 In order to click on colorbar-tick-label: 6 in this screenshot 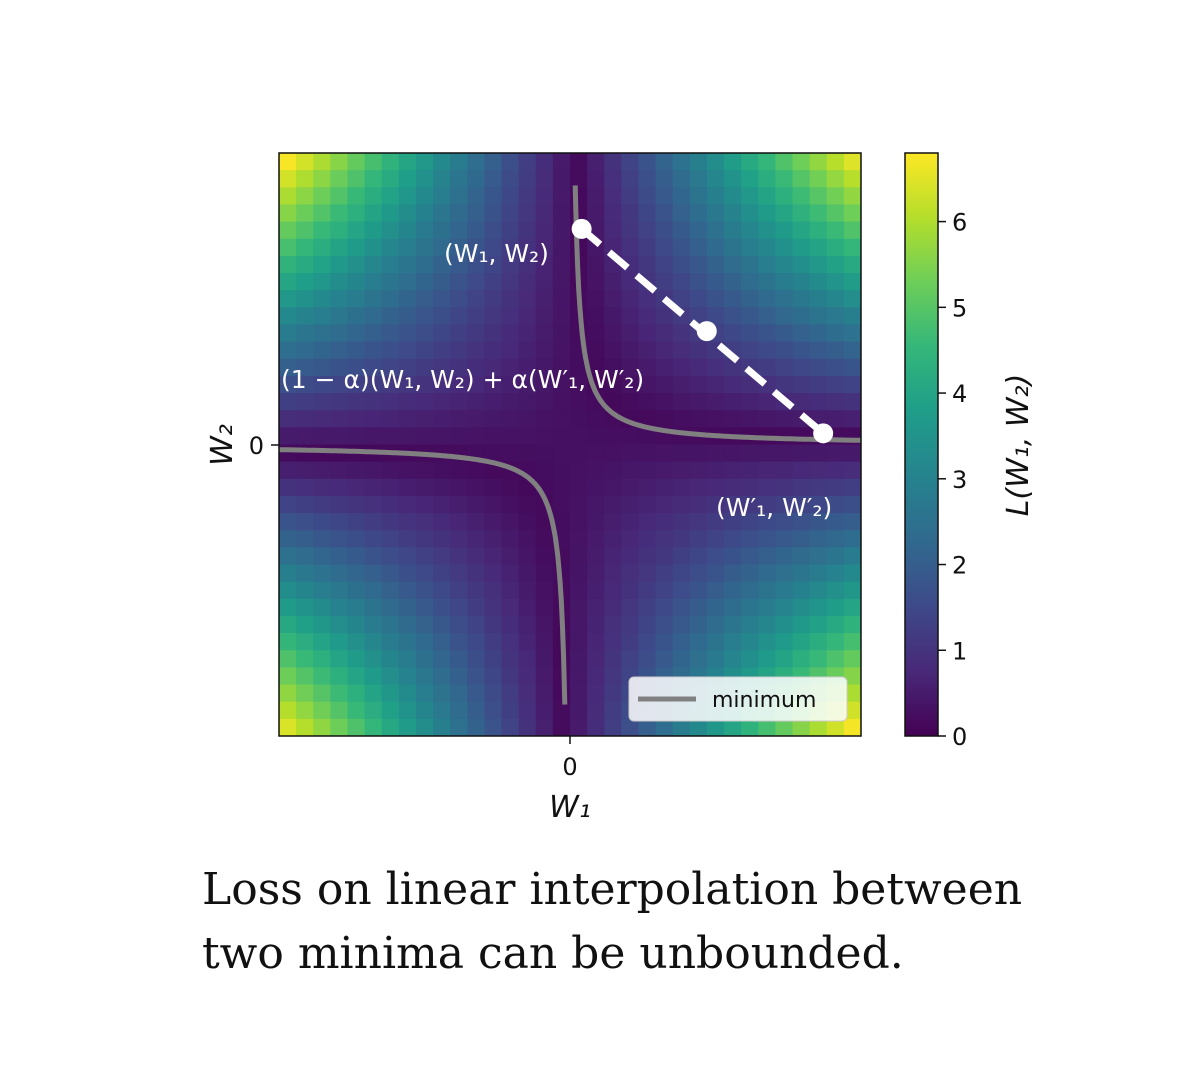, I will do `click(959, 223)`.